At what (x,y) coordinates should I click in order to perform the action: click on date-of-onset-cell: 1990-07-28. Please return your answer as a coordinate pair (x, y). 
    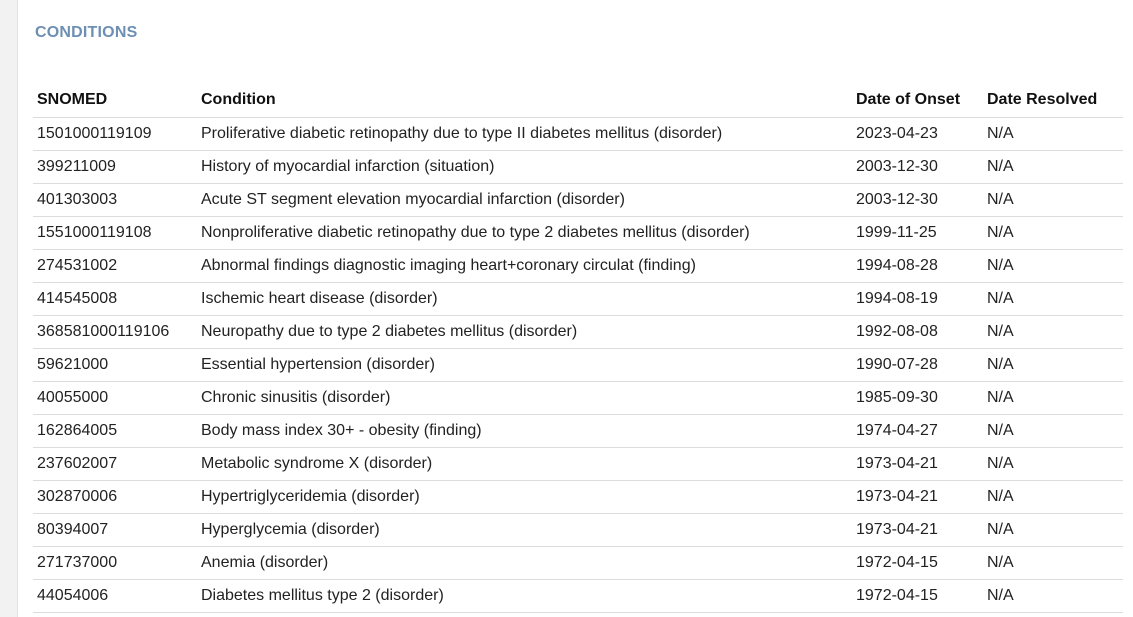
    Looking at the image, I should click on (917, 365).